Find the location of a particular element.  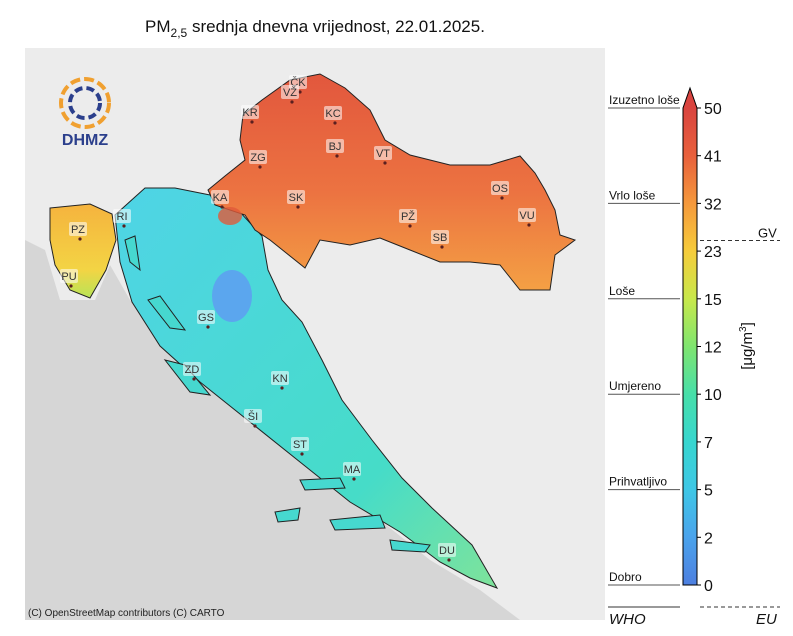

city-label: SB is located at coordinates (440, 238).